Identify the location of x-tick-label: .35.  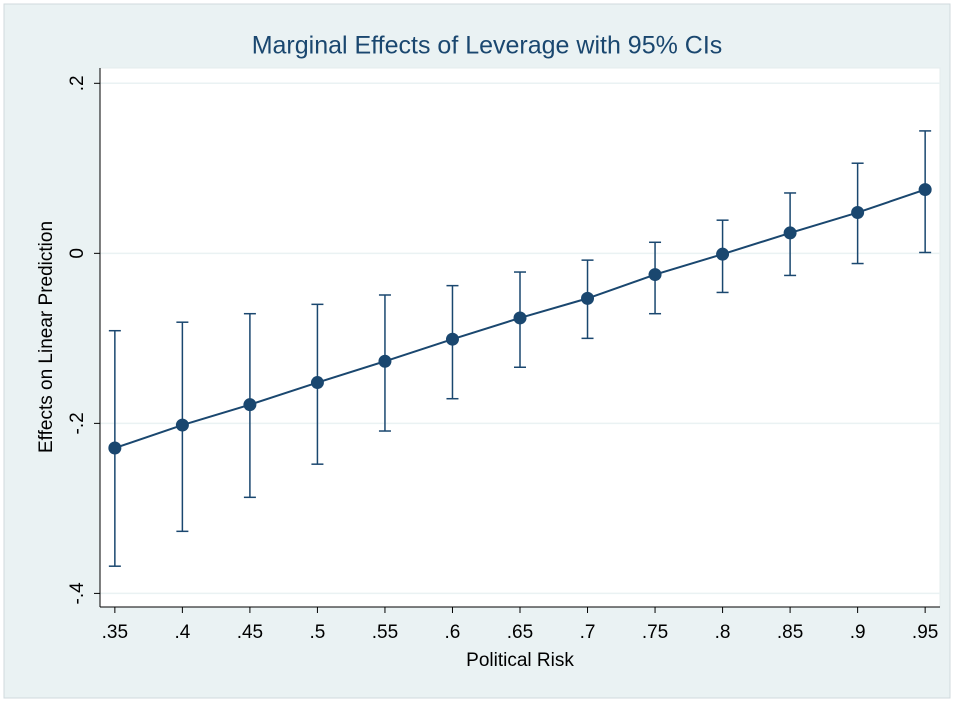
(115, 632).